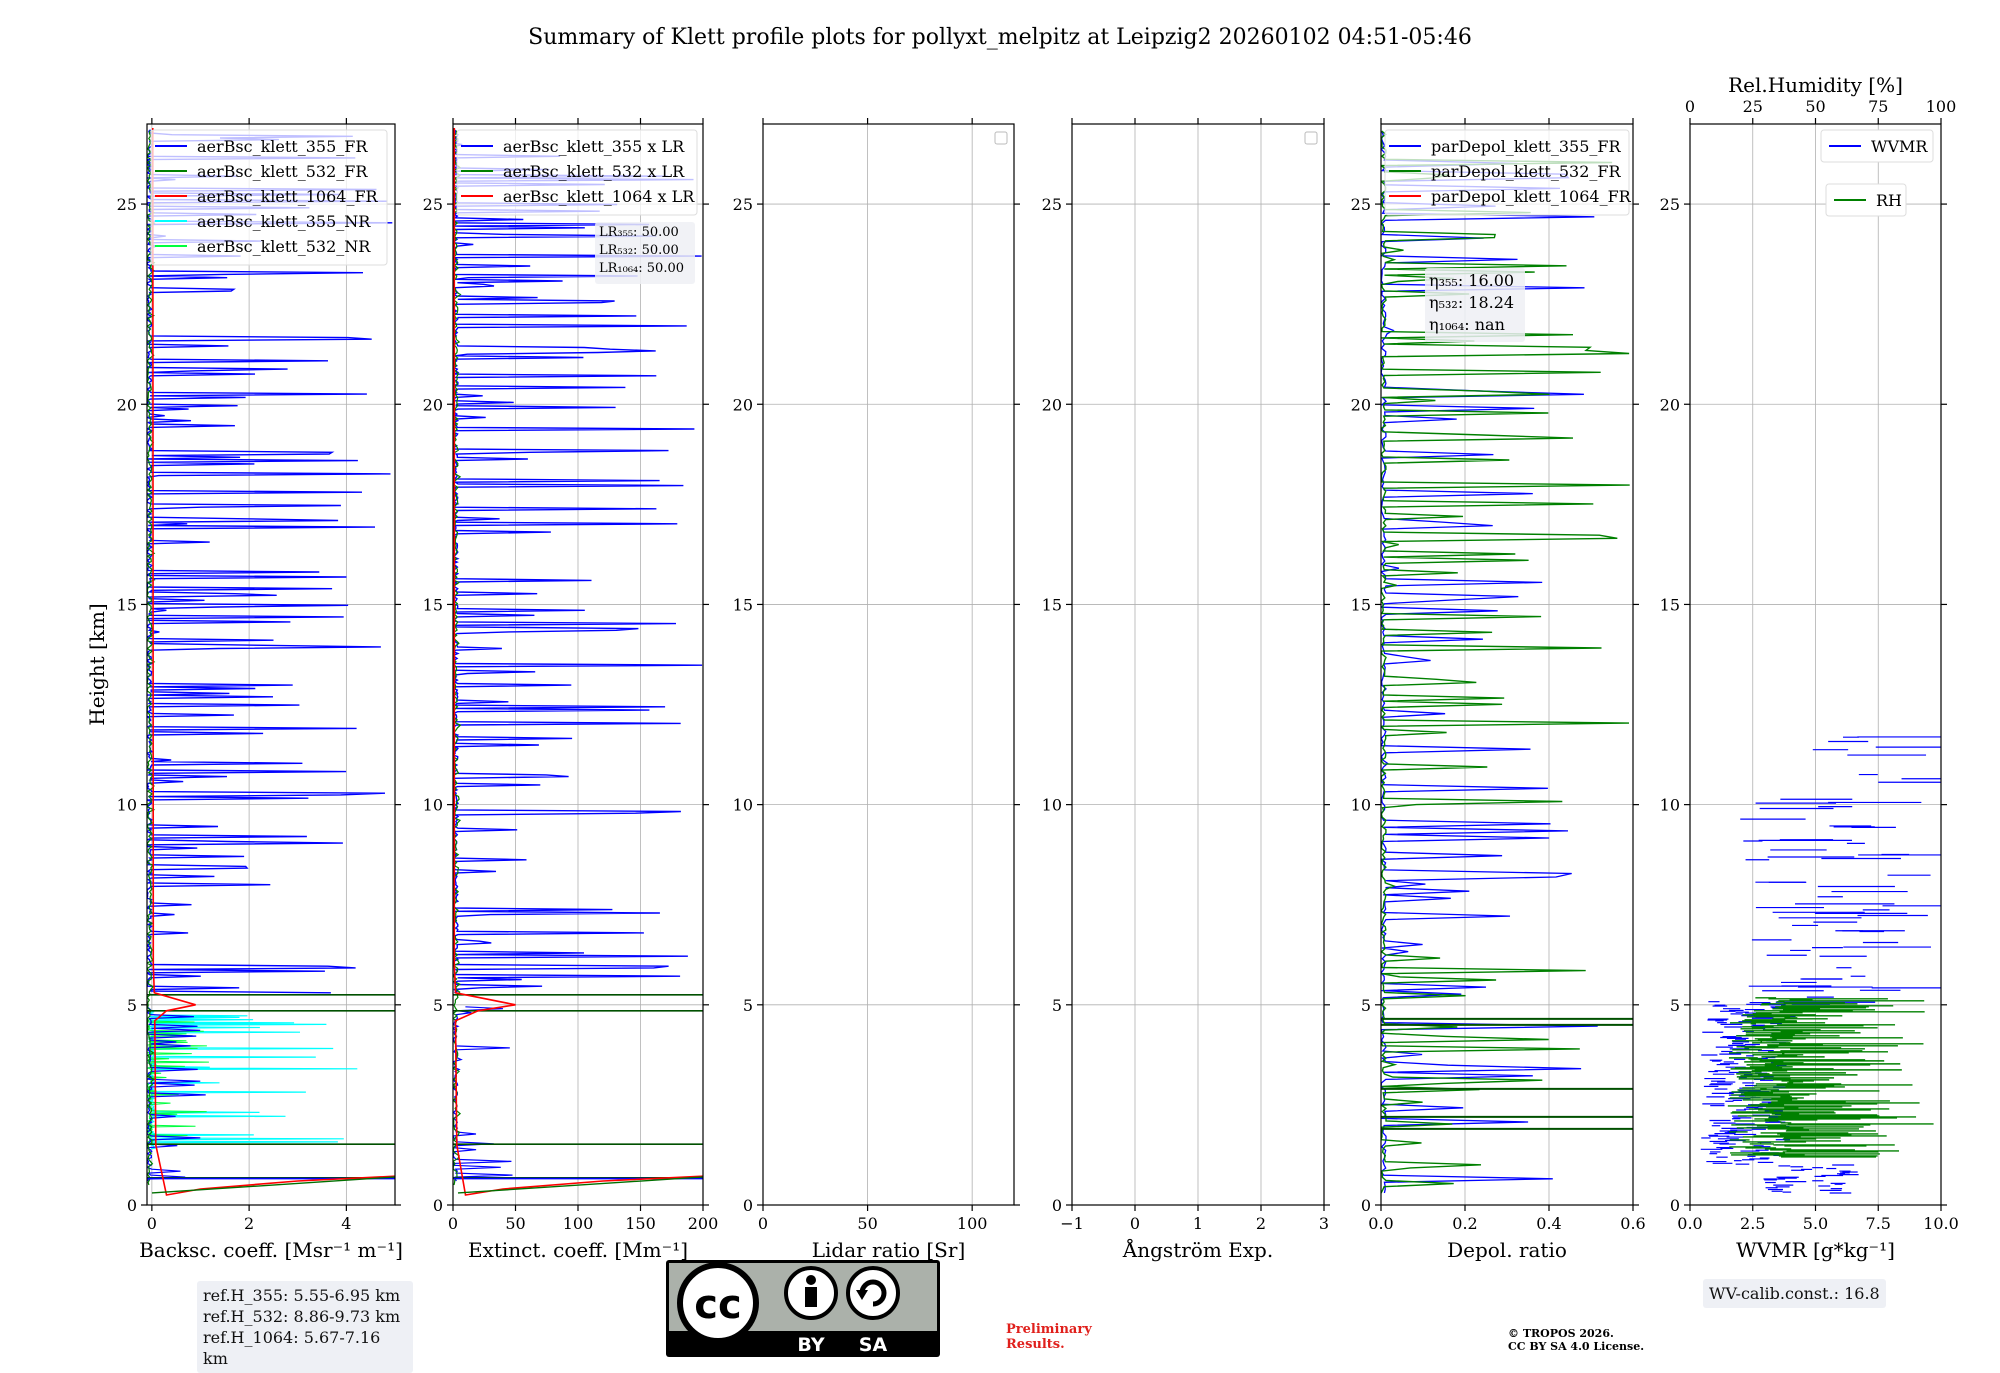  Describe the element at coordinates (1464, 1223) in the screenshot. I see `x-tick-label: 0.2` at that location.